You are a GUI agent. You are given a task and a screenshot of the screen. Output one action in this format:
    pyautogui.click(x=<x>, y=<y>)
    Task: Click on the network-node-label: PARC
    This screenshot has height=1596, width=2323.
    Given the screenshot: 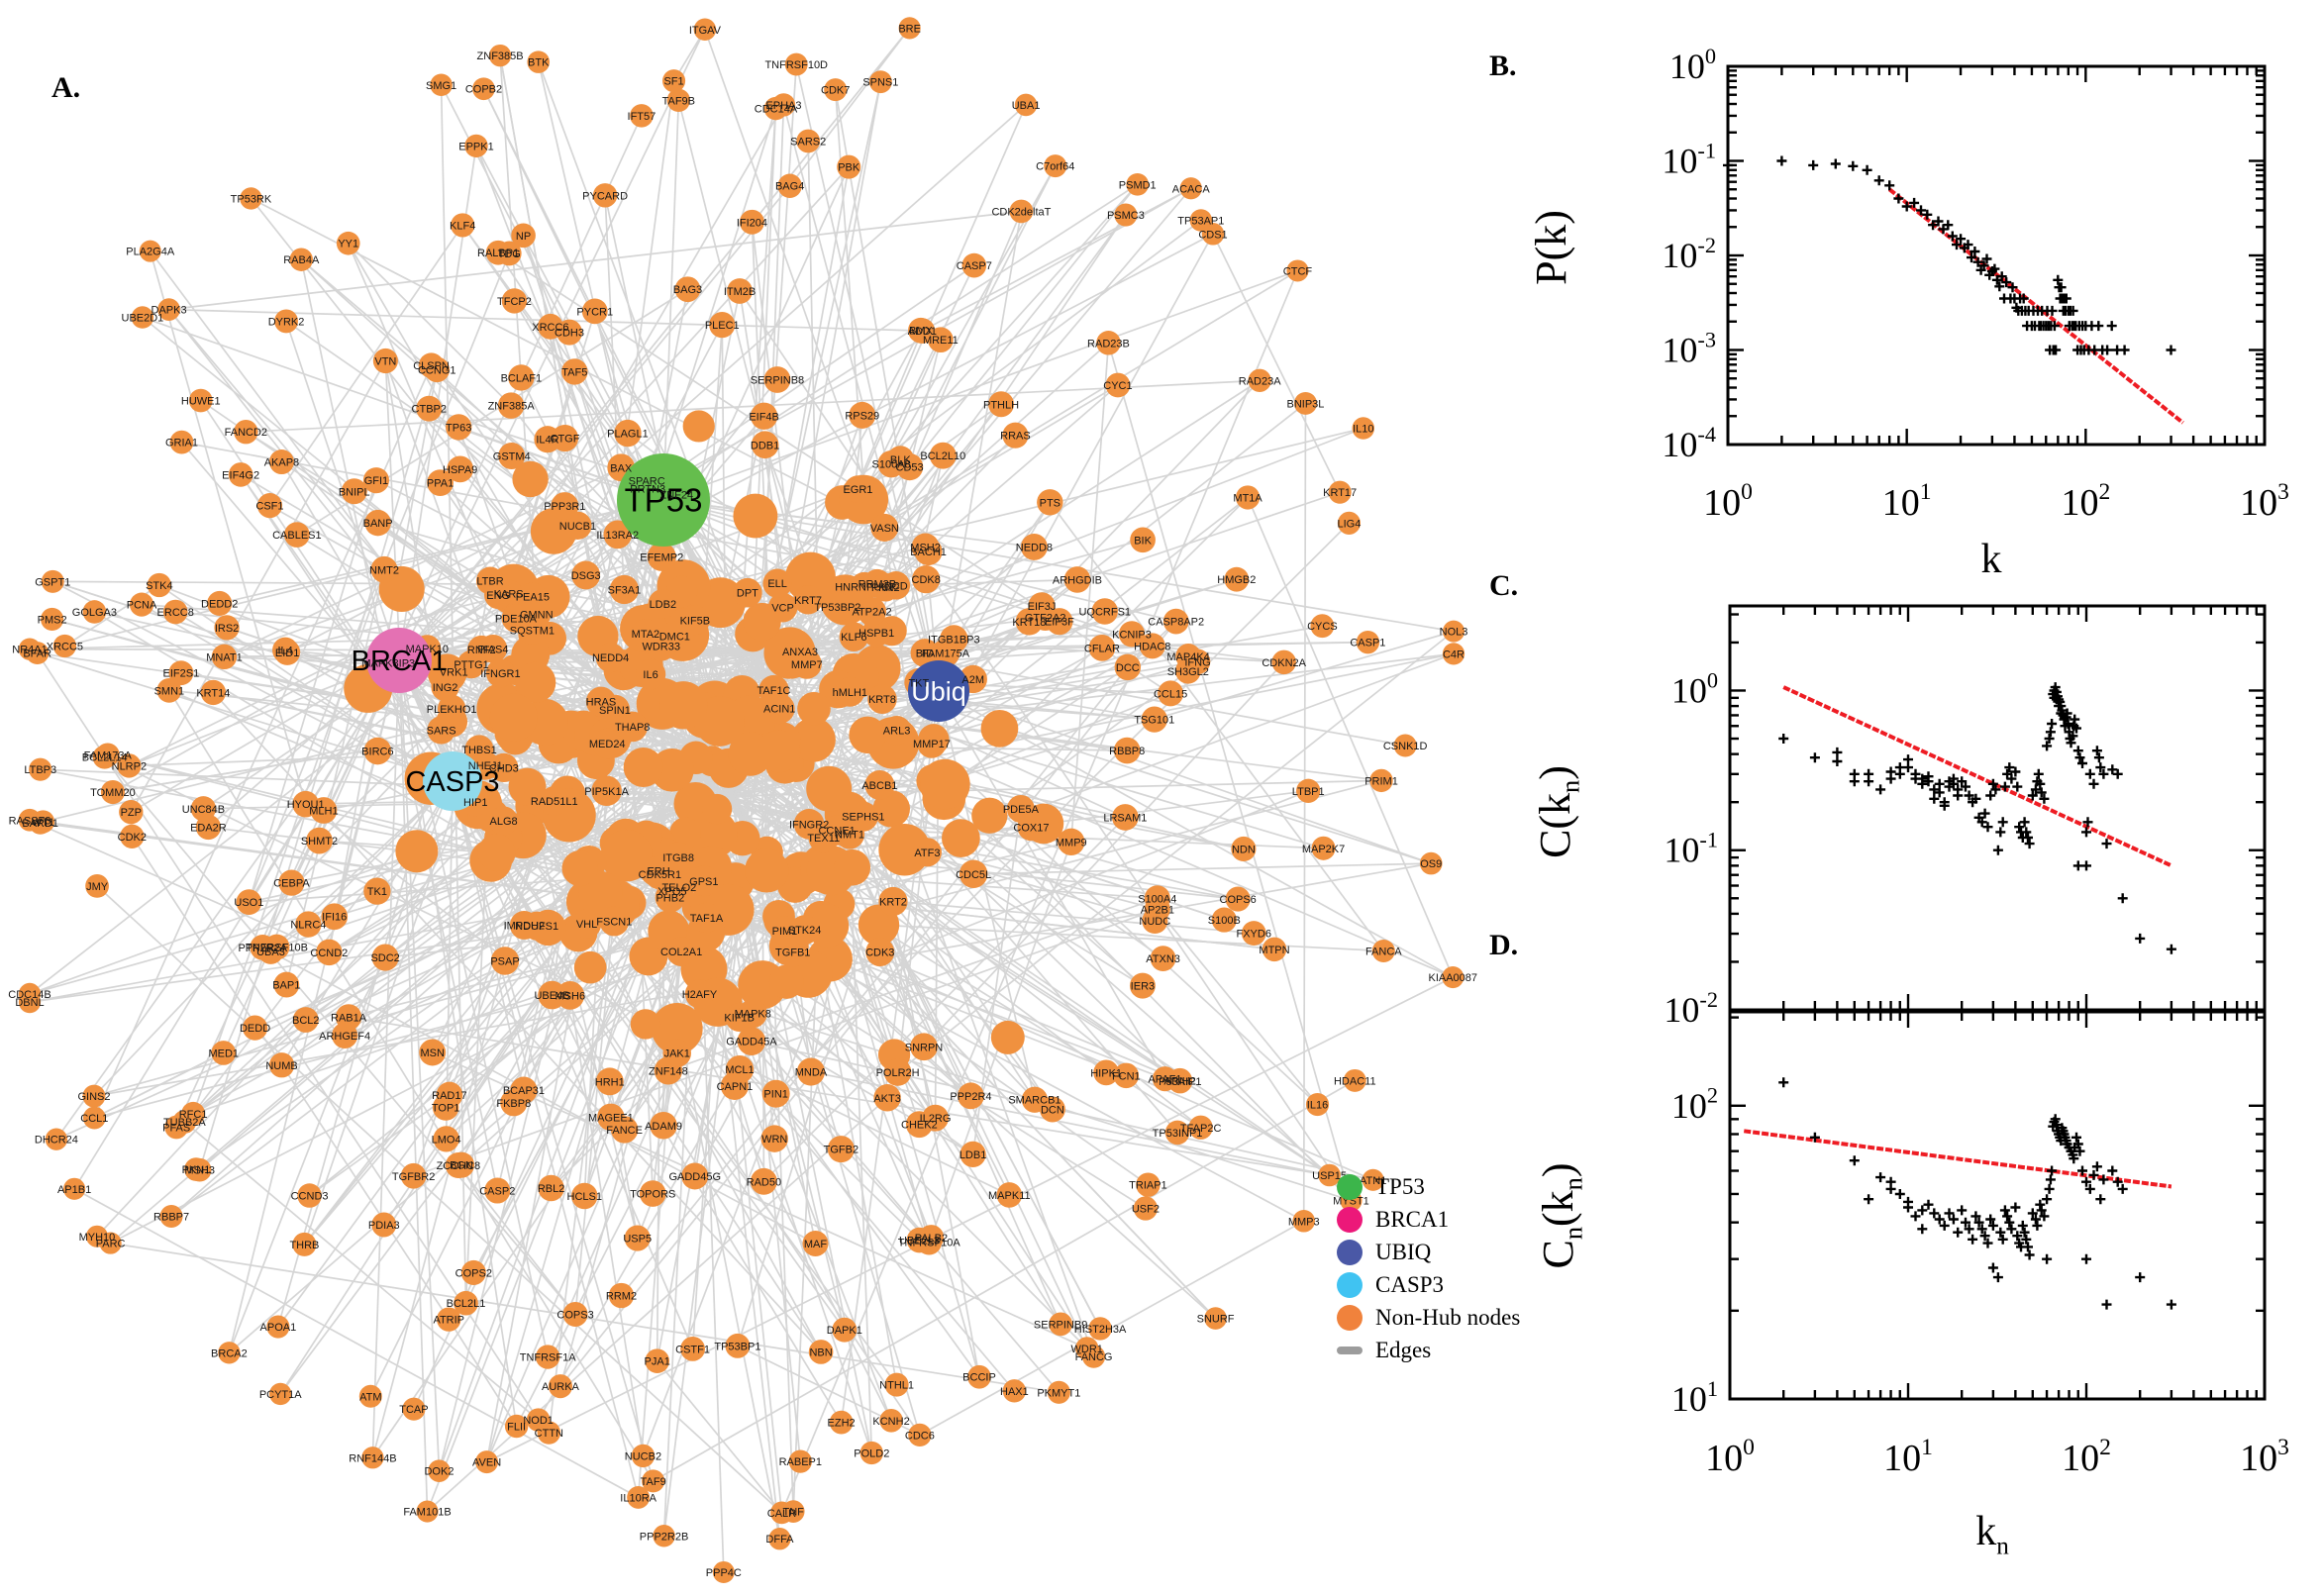 What is the action you would take?
    pyautogui.click(x=111, y=1244)
    